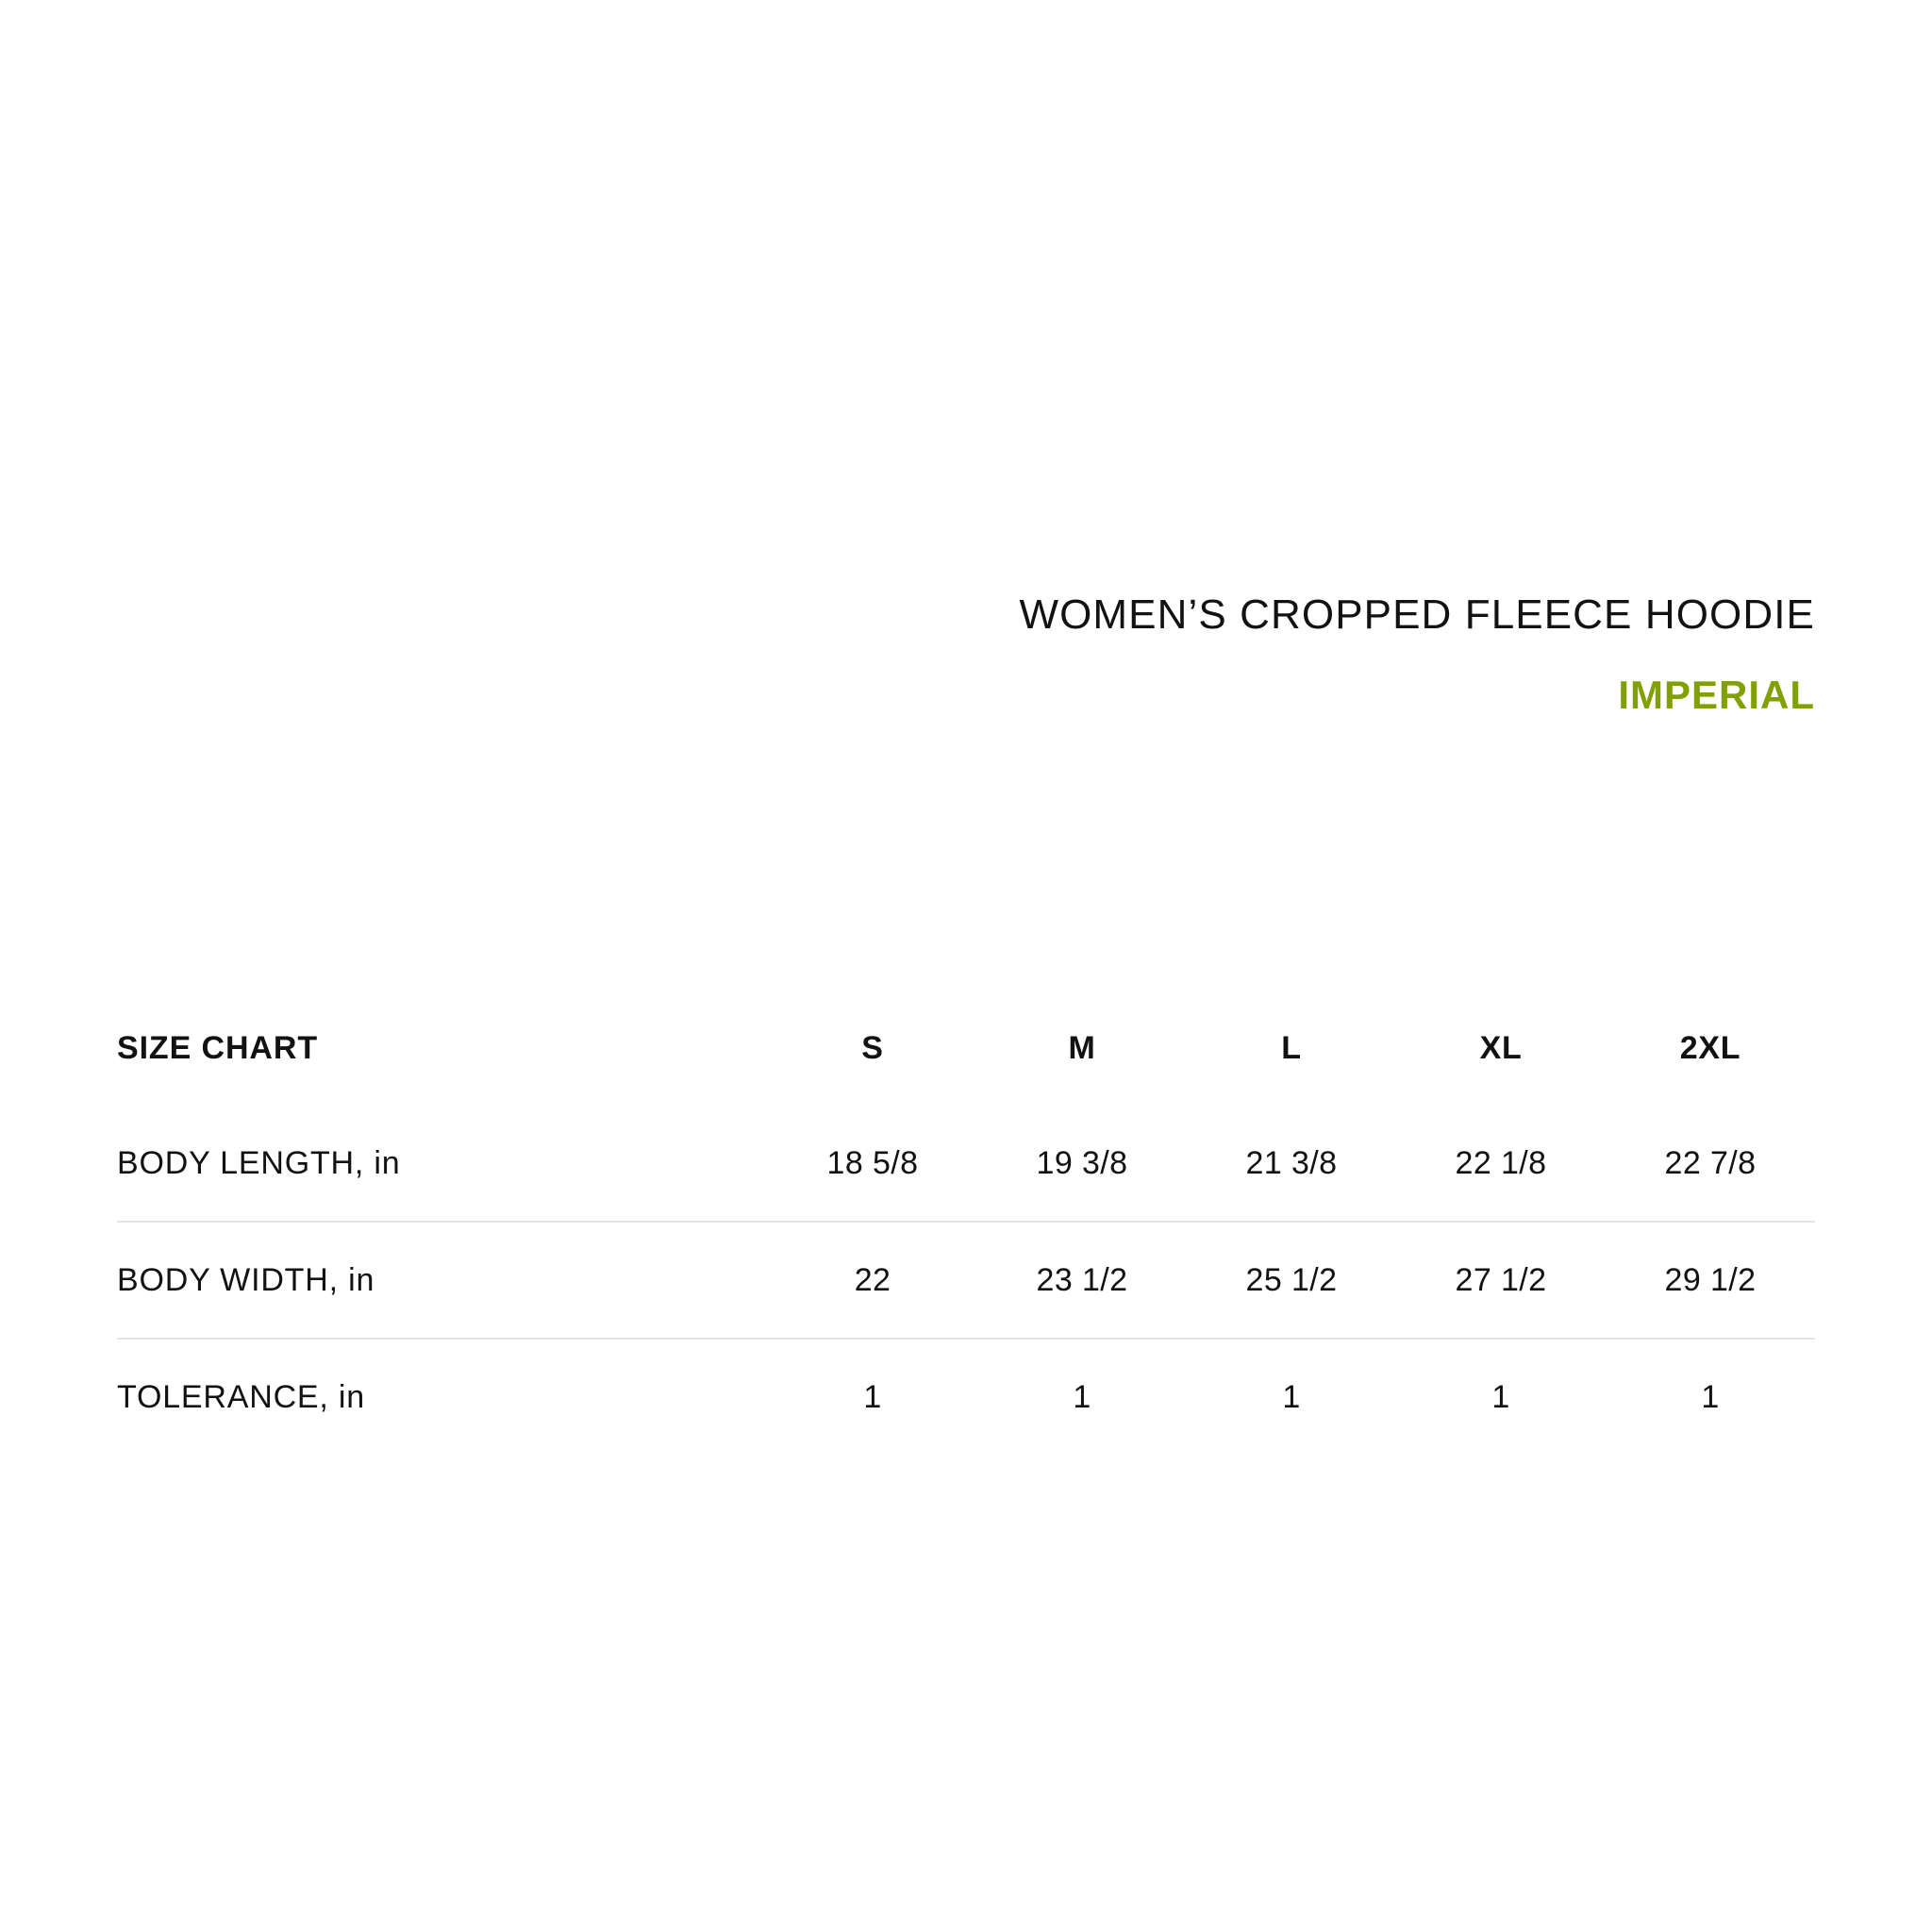 This screenshot has width=1932, height=1932. What do you see at coordinates (966, 1397) in the screenshot?
I see `table-row: TOLERANCE, in 1 1 1 1 1` at bounding box center [966, 1397].